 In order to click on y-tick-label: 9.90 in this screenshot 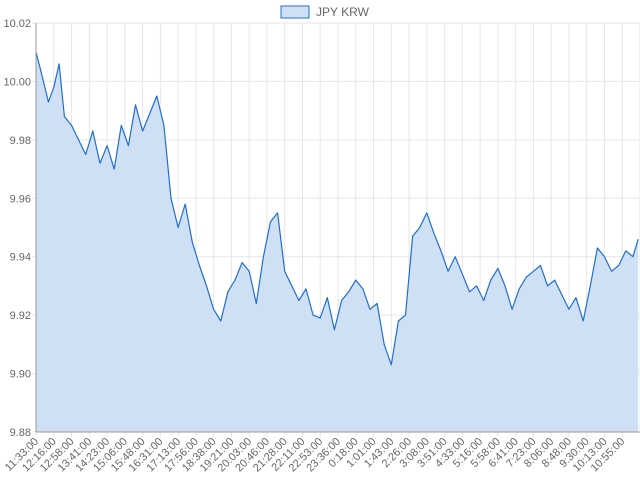, I will do `click(20, 375)`.